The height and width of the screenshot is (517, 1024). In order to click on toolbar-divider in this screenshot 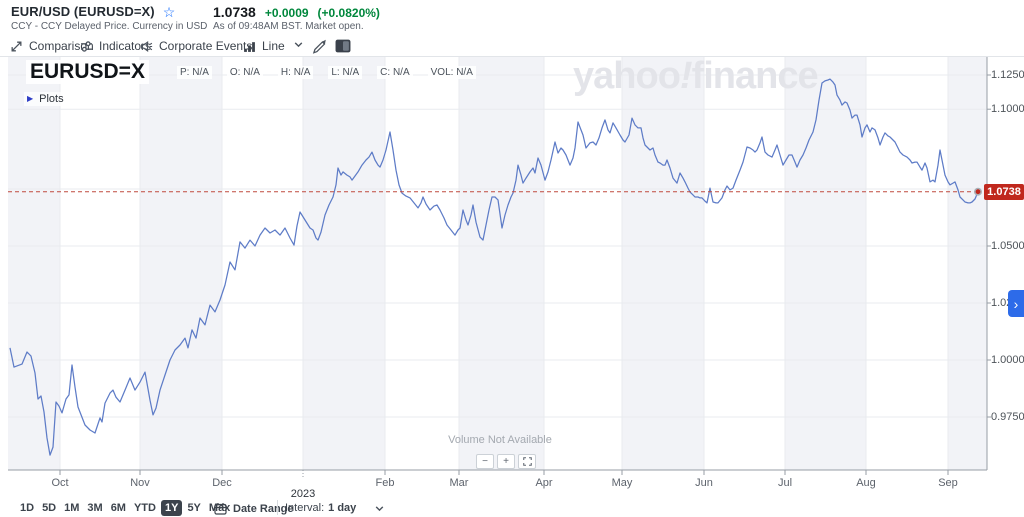, I will do `click(512, 56)`.